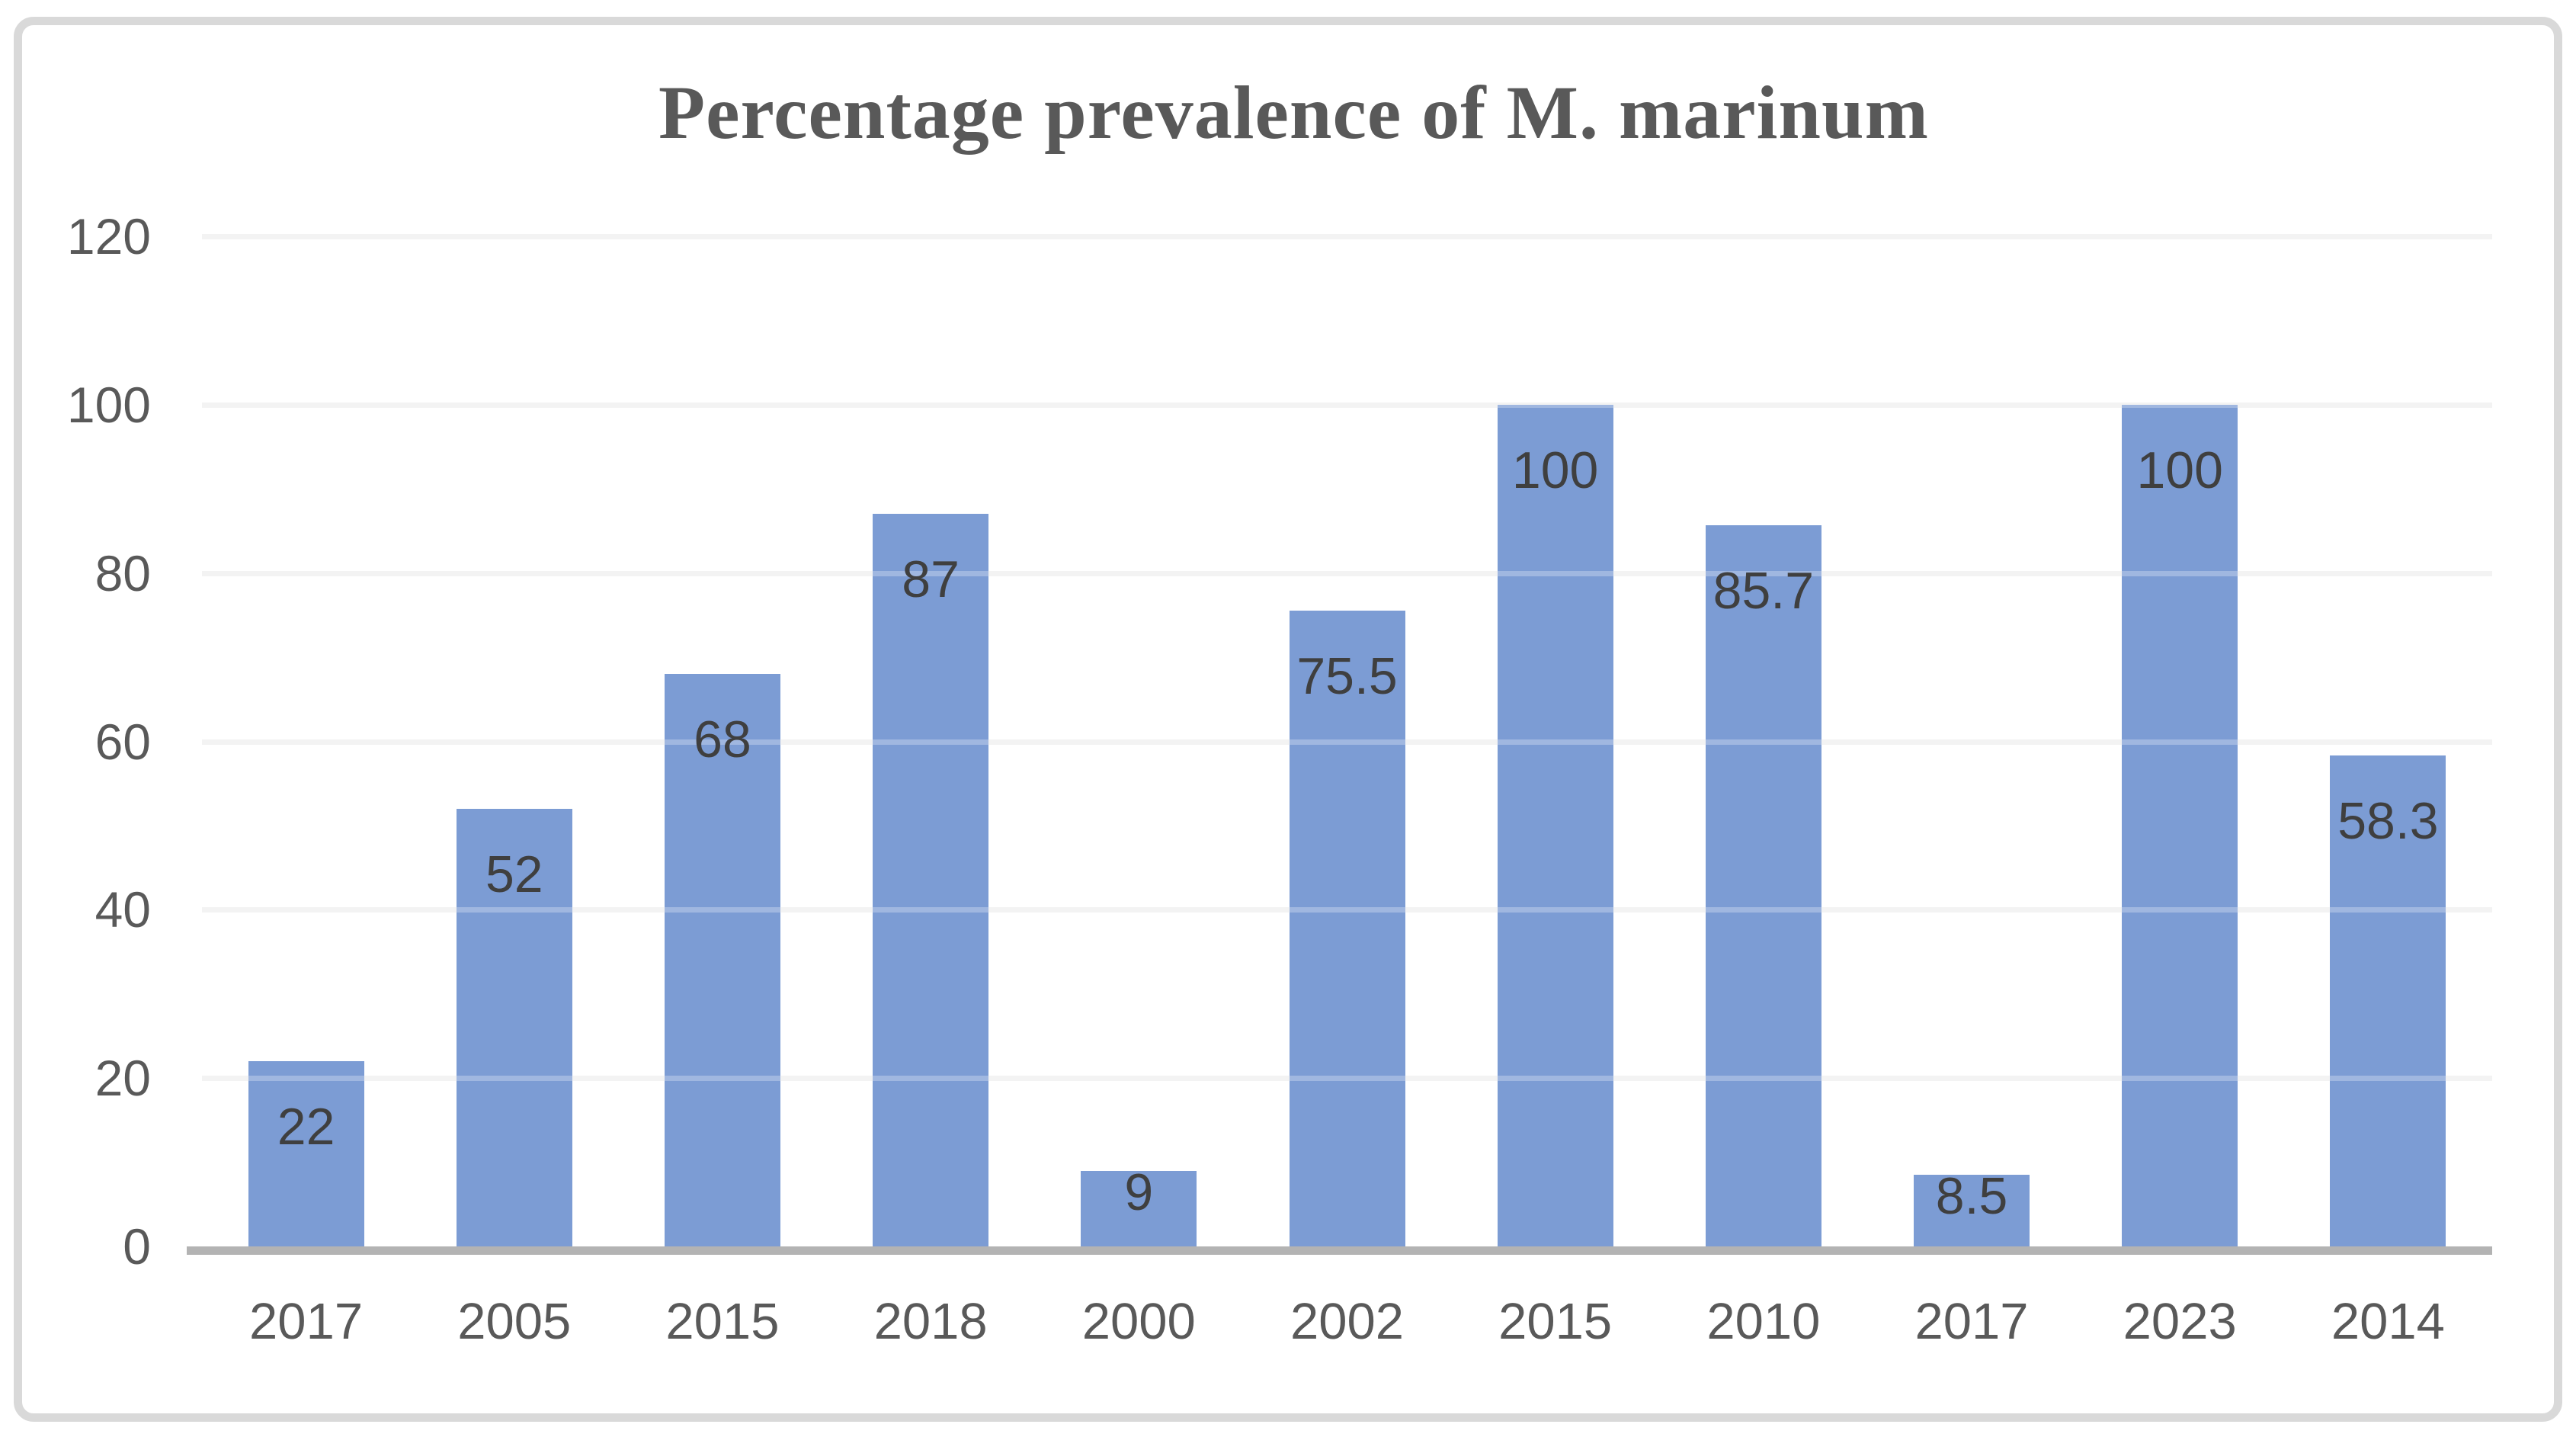 This screenshot has height=1437, width=2576. I want to click on bar-value-label: 58.3, so click(2388, 822).